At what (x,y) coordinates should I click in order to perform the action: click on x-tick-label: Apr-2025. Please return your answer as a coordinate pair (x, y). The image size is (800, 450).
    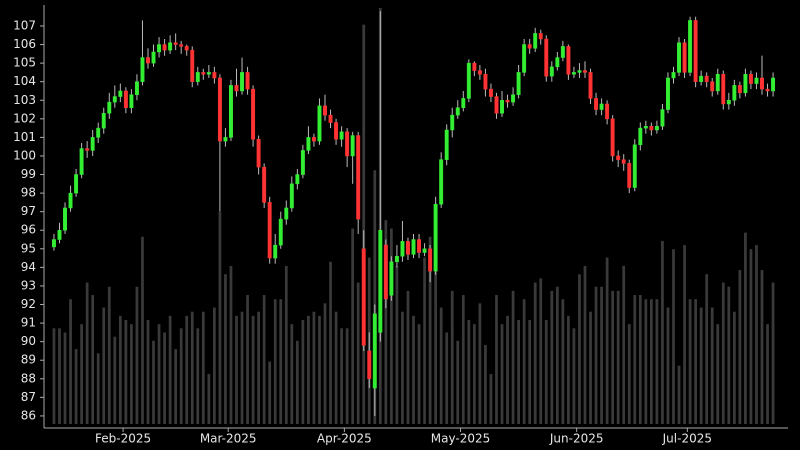
    Looking at the image, I should click on (344, 439).